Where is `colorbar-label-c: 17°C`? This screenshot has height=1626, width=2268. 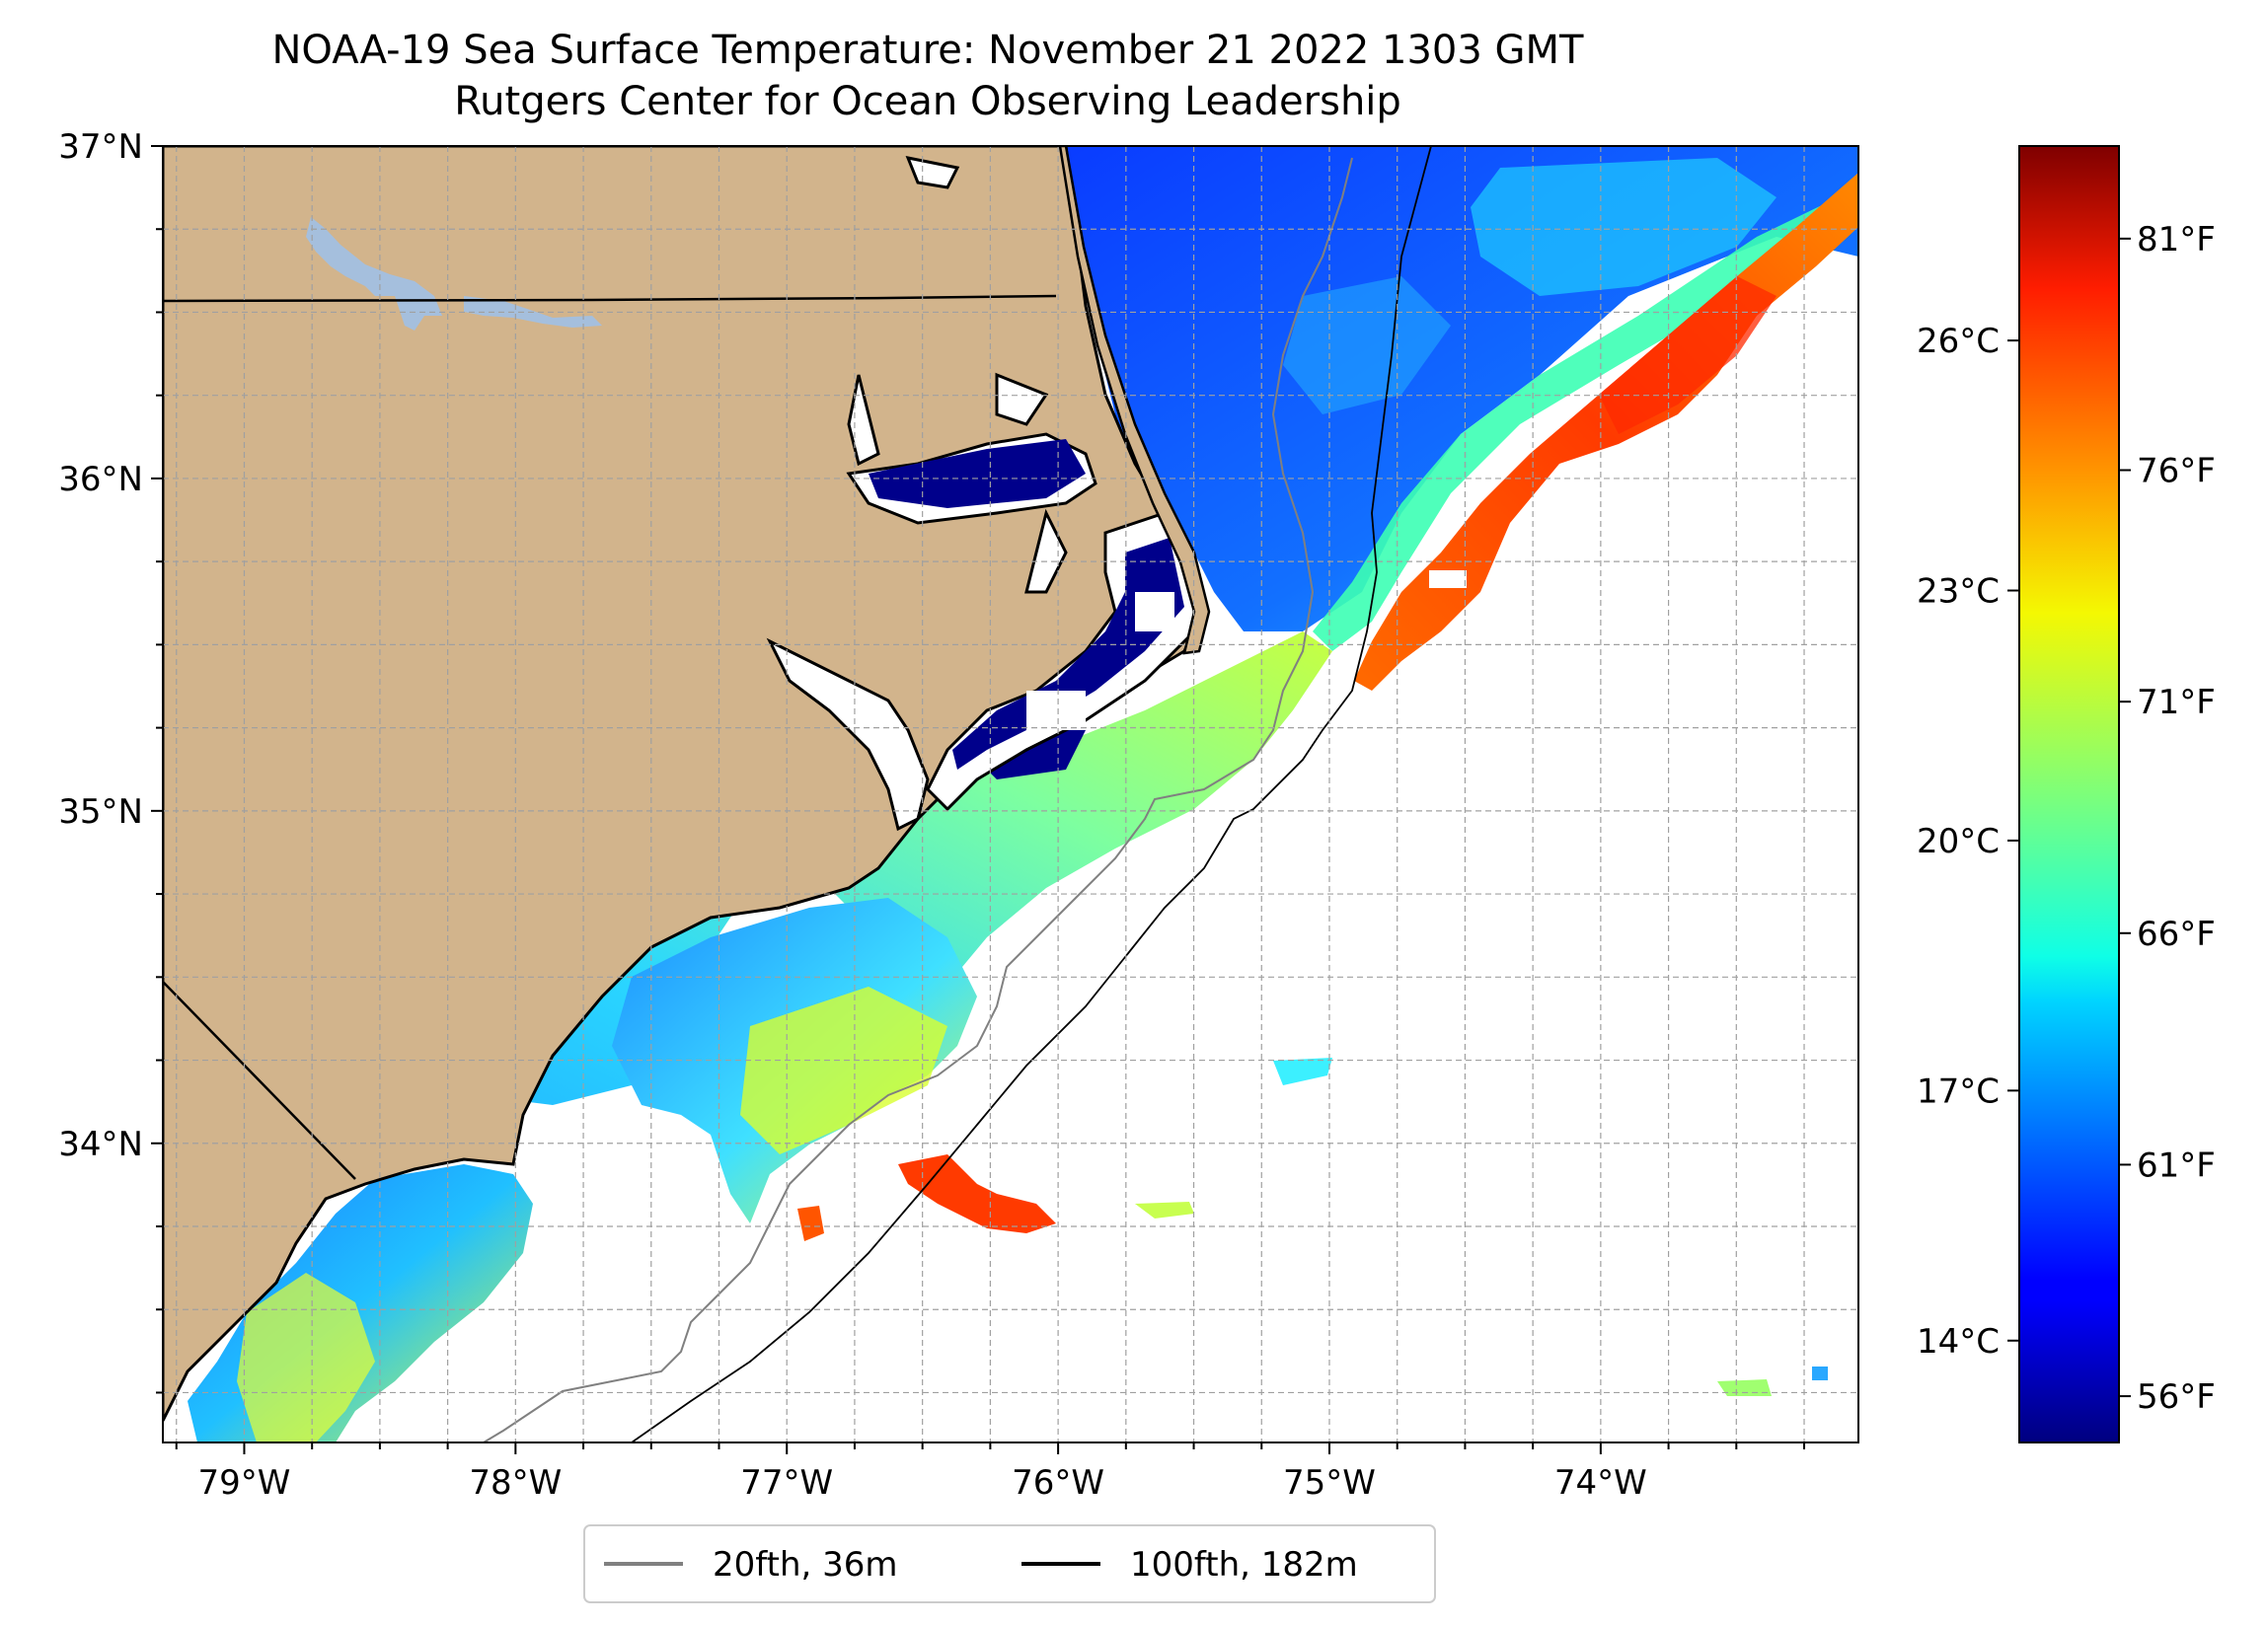 colorbar-label-c: 17°C is located at coordinates (1958, 1091).